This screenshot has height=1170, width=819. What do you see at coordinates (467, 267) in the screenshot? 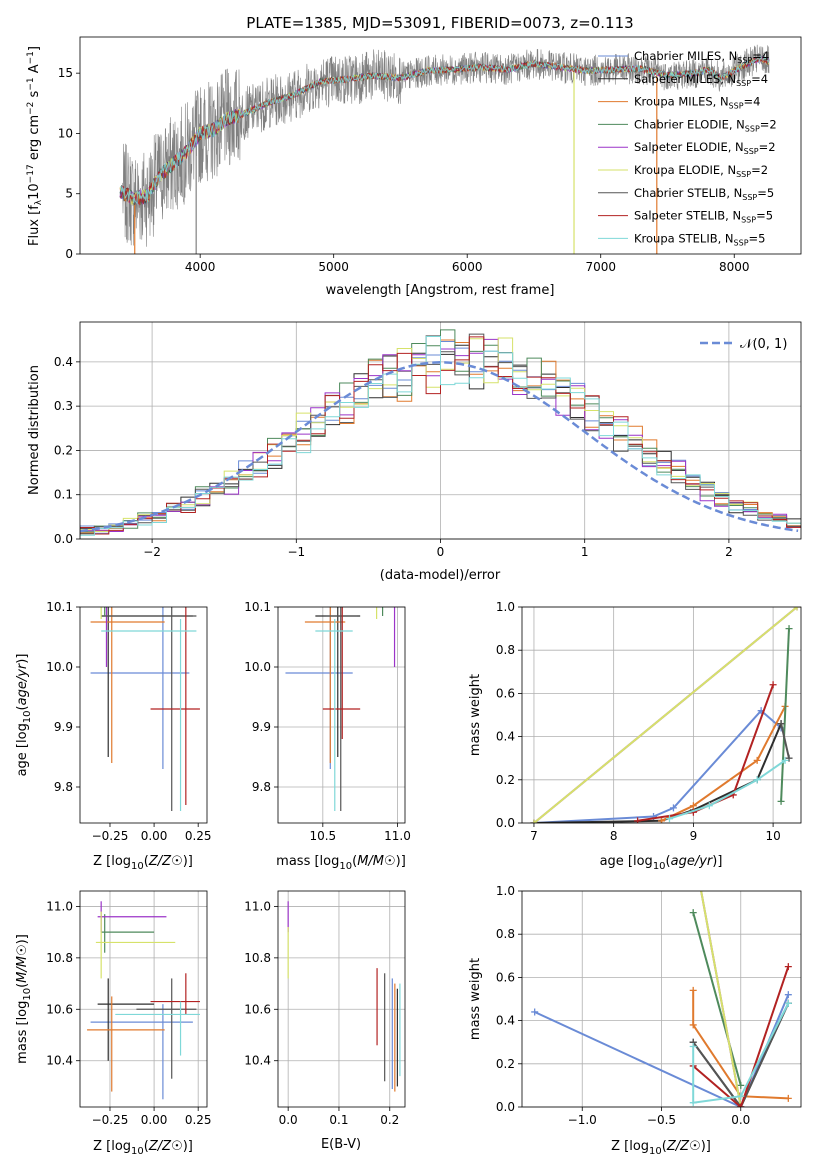
I see `tick-label-x: 6000` at bounding box center [467, 267].